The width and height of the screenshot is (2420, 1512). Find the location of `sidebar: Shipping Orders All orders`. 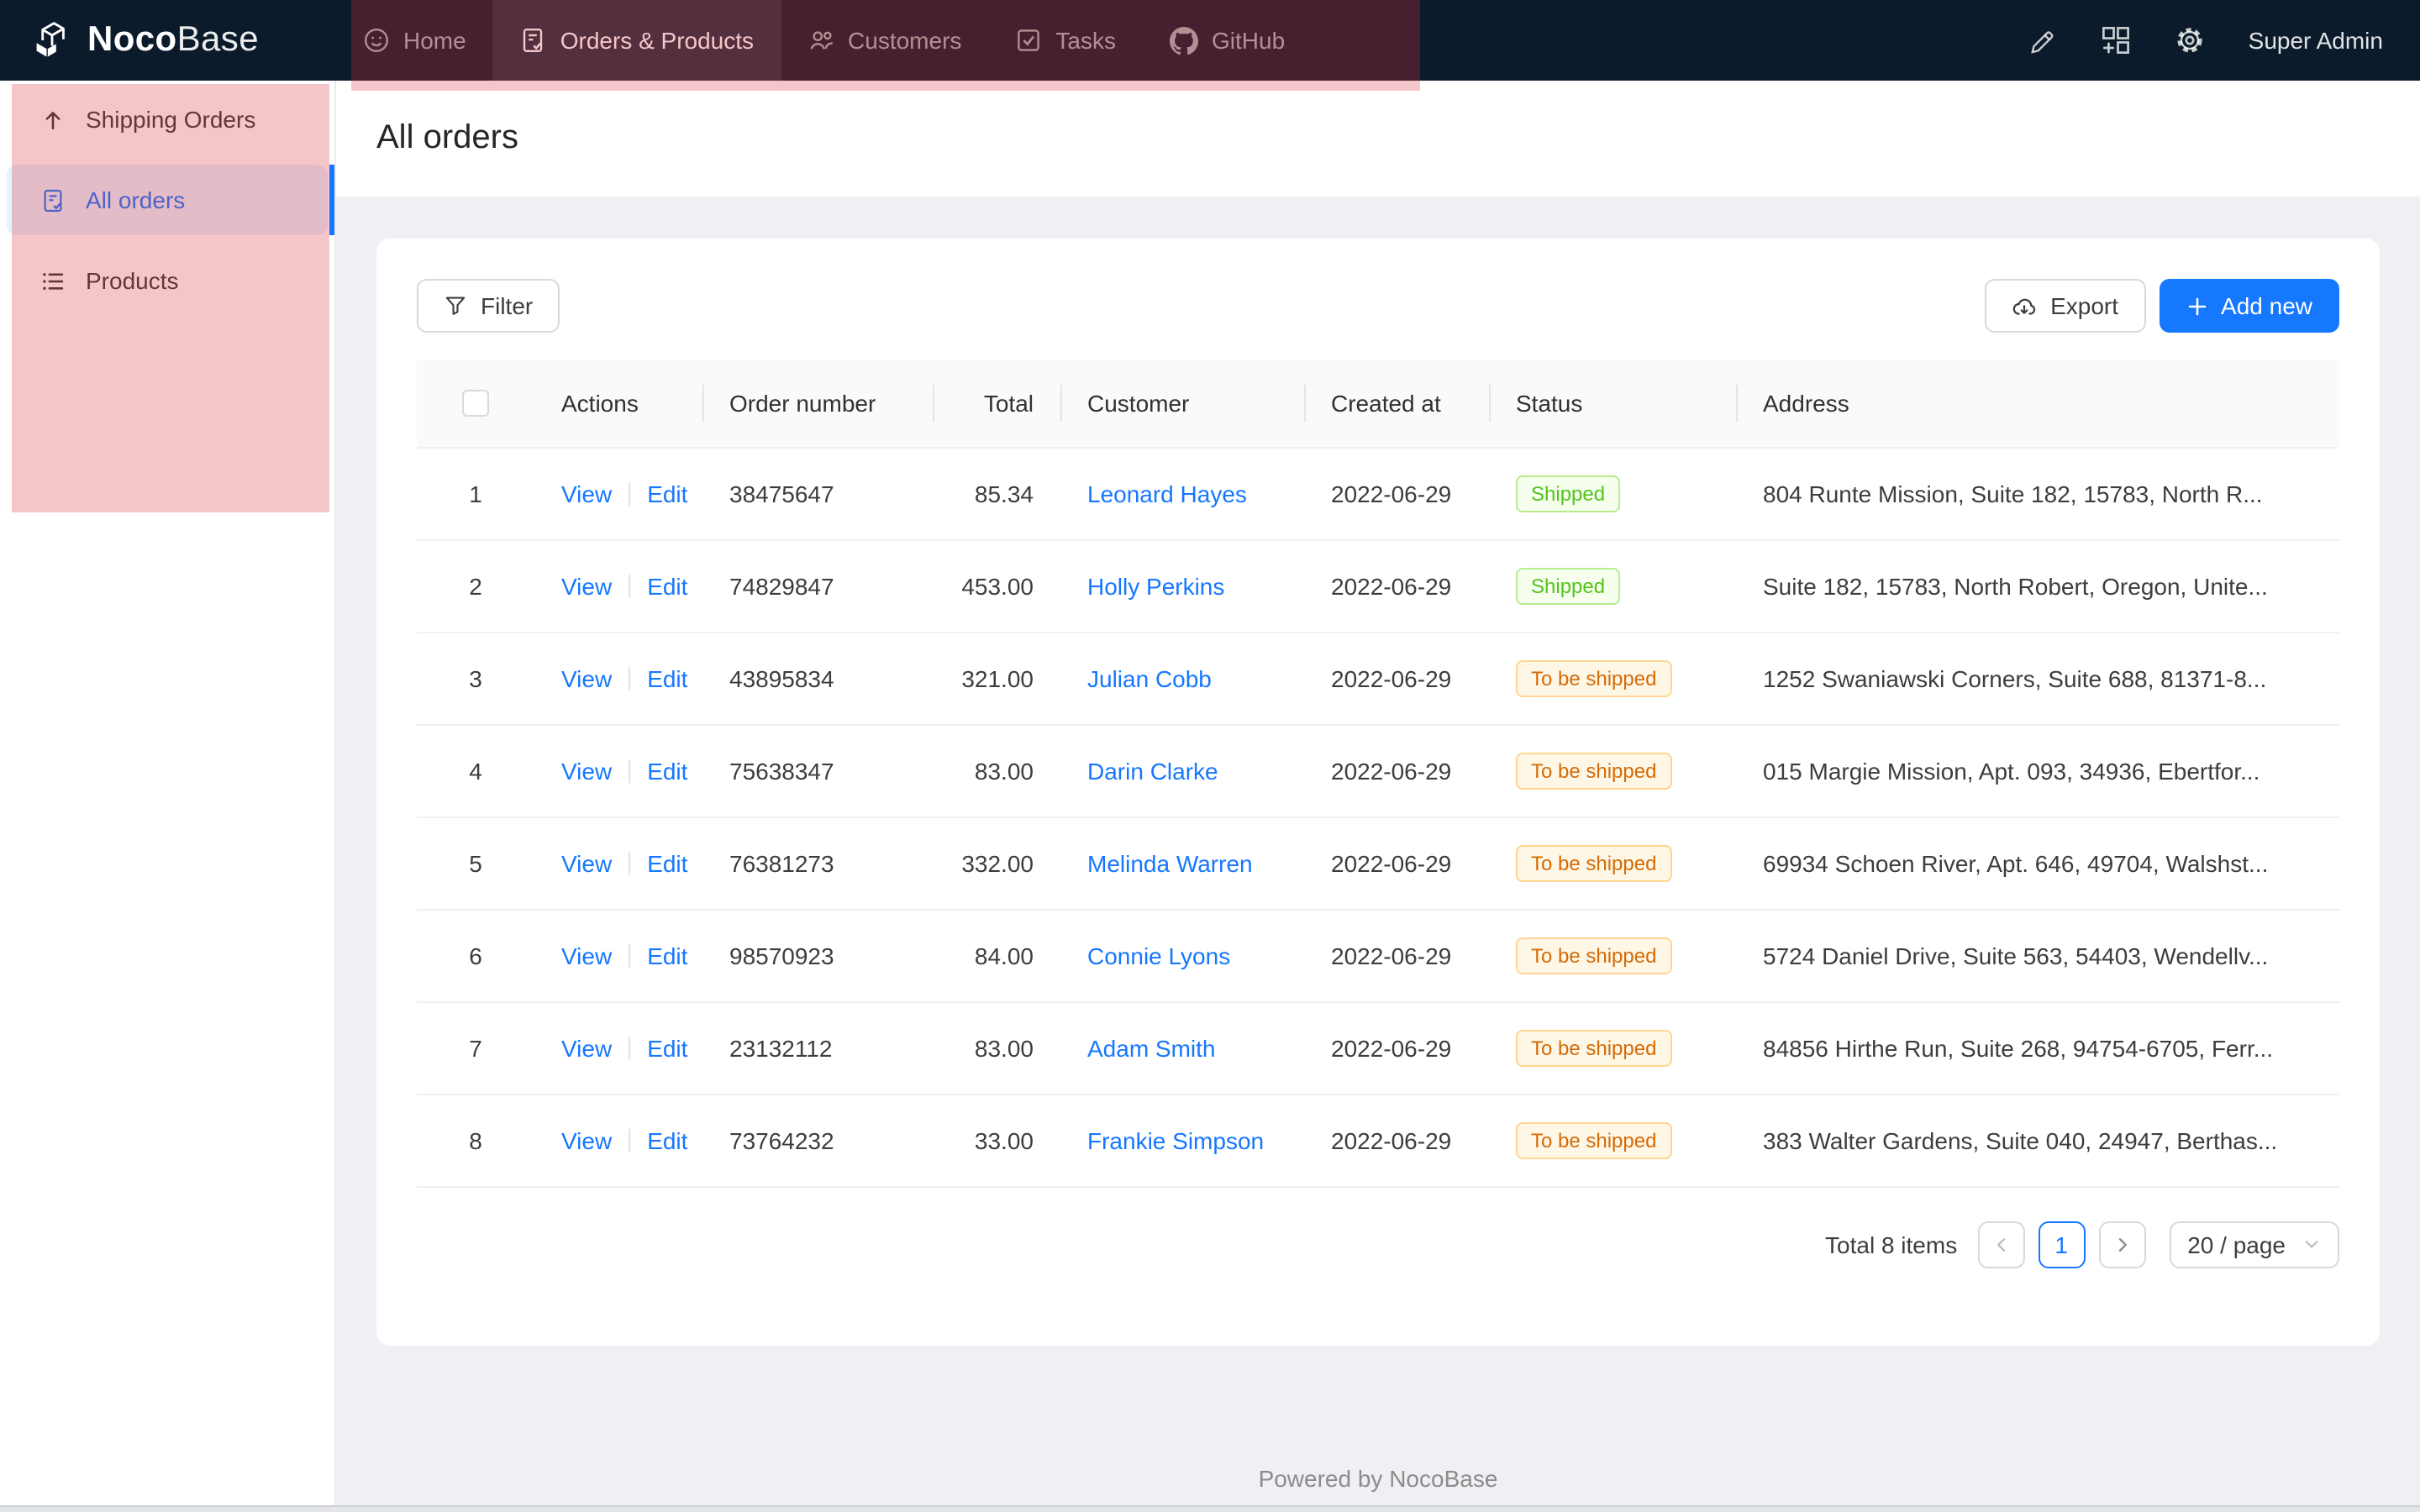

sidebar: Shipping Orders All orders is located at coordinates (168, 796).